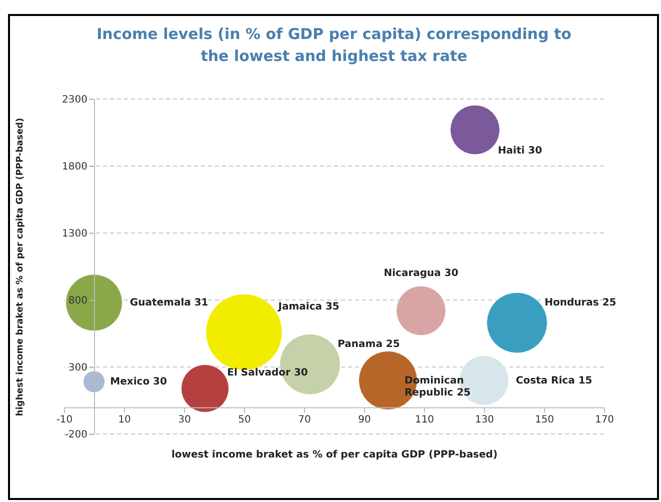 Image resolution: width=661 pixels, height=502 pixels. Describe the element at coordinates (554, 380) in the screenshot. I see `series-label: Costa Rica 15` at that location.